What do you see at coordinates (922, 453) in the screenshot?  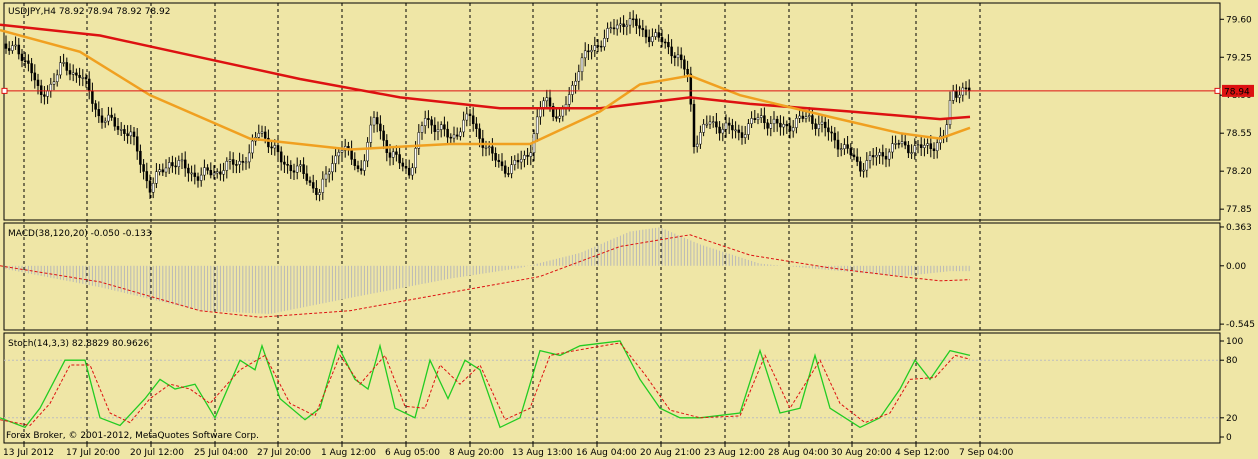 I see `x-tick-label: 4 Sep 12:00` at bounding box center [922, 453].